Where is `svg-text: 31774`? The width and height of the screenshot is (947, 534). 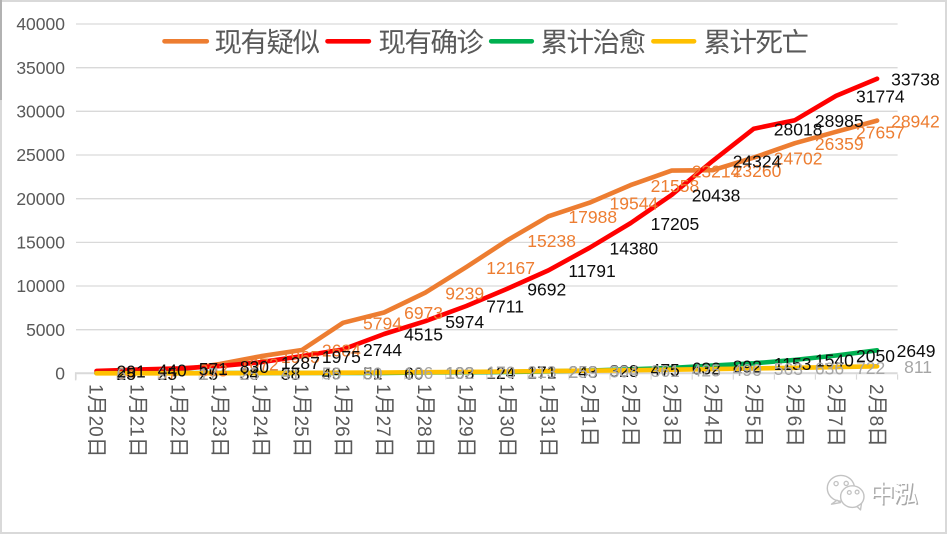 svg-text: 31774 is located at coordinates (880, 97).